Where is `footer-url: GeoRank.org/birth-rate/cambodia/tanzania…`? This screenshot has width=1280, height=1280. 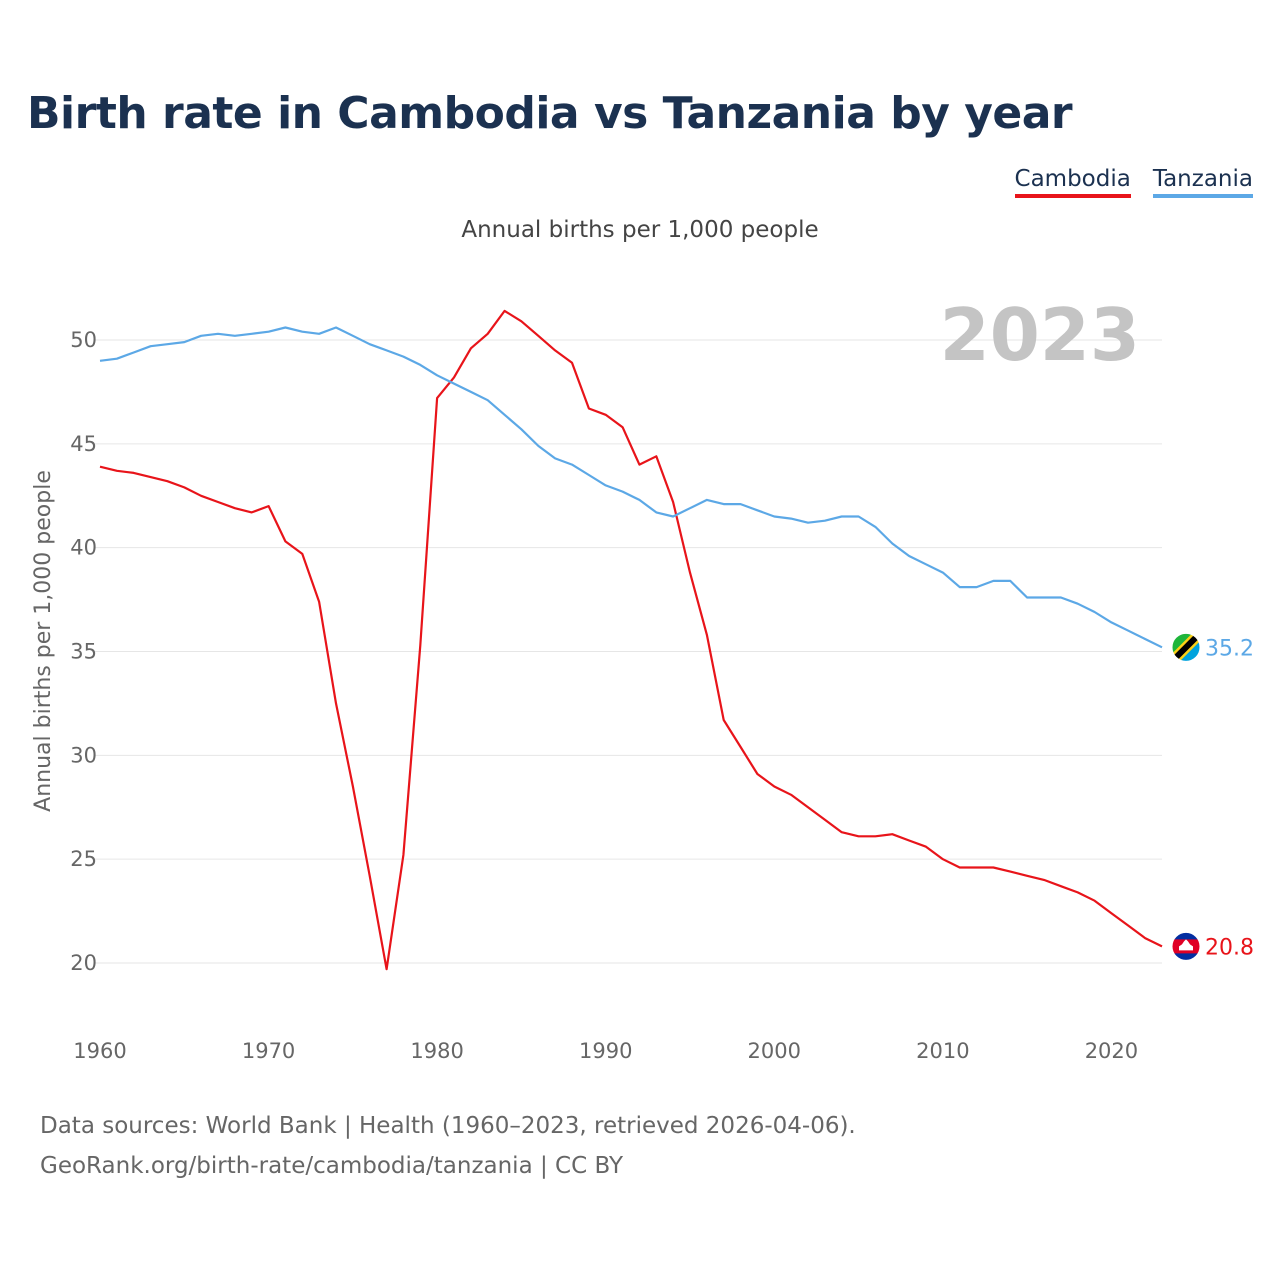 footer-url: GeoRank.org/birth-rate/cambodia/tanzania… is located at coordinates (332, 1166).